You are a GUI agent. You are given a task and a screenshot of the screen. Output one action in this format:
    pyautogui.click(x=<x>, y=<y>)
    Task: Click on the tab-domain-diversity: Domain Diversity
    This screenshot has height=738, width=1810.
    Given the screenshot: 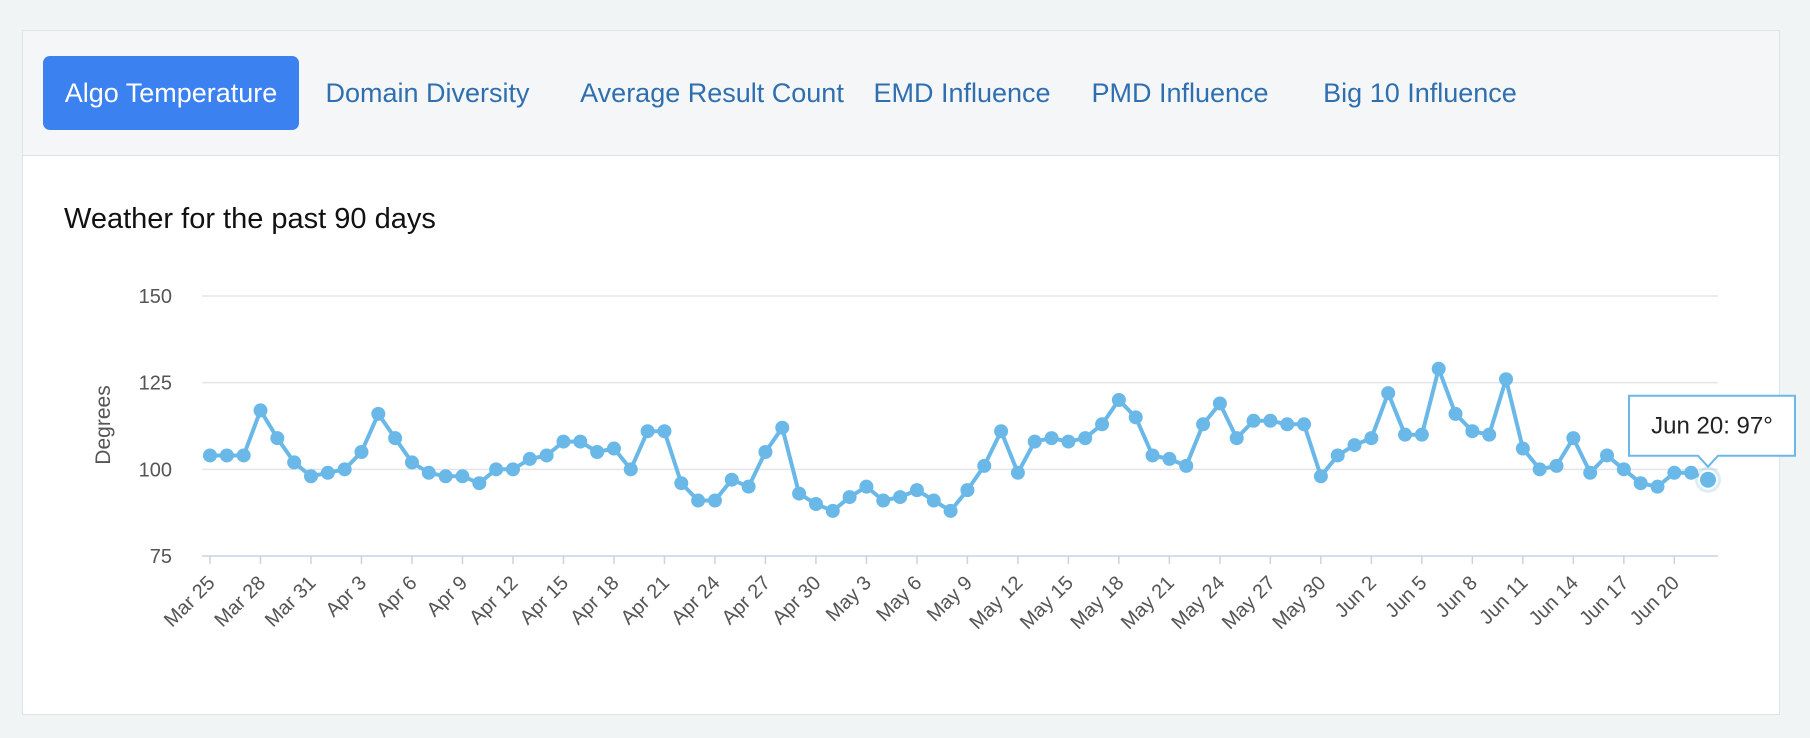 What is the action you would take?
    pyautogui.click(x=427, y=92)
    